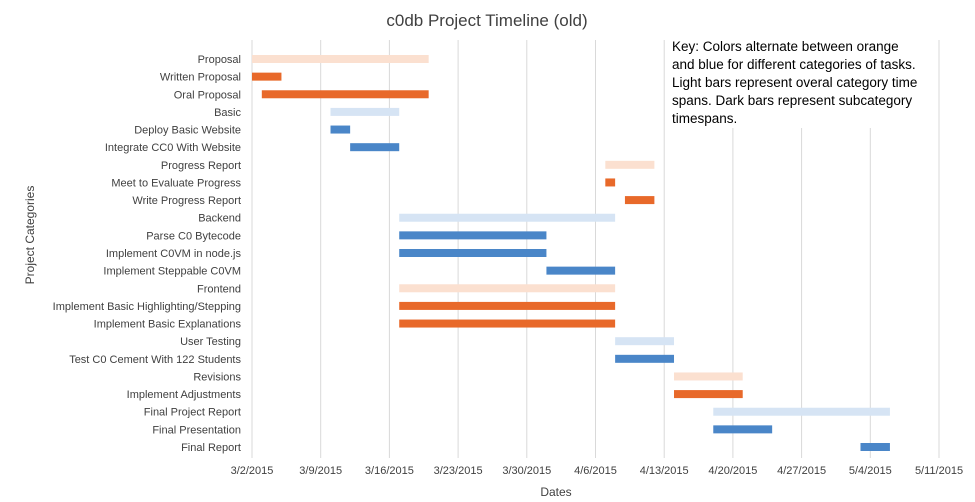 The height and width of the screenshot is (502, 975). Describe the element at coordinates (30, 235) in the screenshot. I see `y-axis-title: Project Categories` at that location.